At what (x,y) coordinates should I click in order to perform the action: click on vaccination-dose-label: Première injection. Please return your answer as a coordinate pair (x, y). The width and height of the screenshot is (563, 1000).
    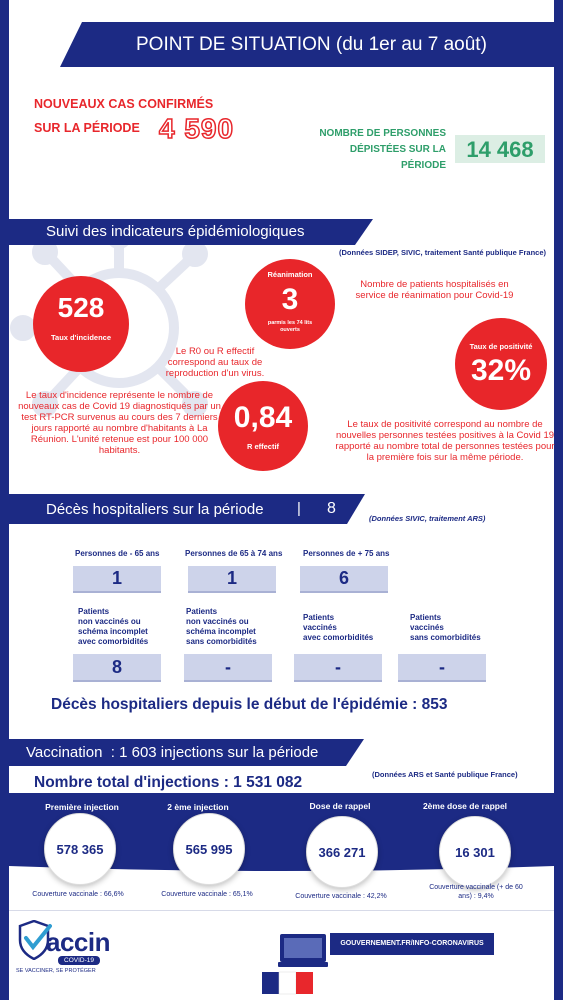
    Looking at the image, I should click on (82, 807).